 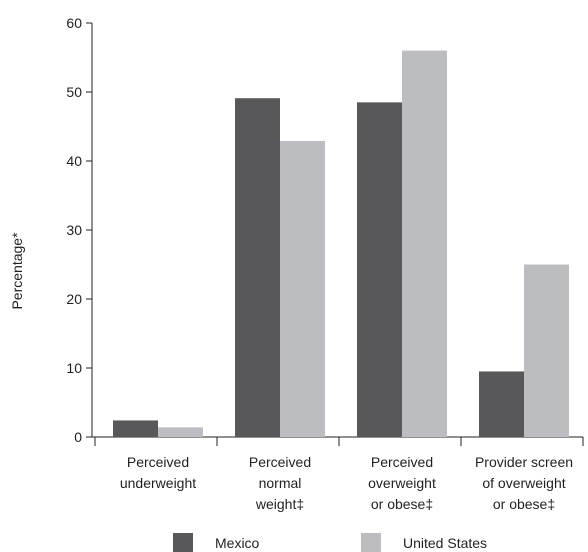 What do you see at coordinates (74, 230) in the screenshot?
I see `y-tick-label: 30` at bounding box center [74, 230].